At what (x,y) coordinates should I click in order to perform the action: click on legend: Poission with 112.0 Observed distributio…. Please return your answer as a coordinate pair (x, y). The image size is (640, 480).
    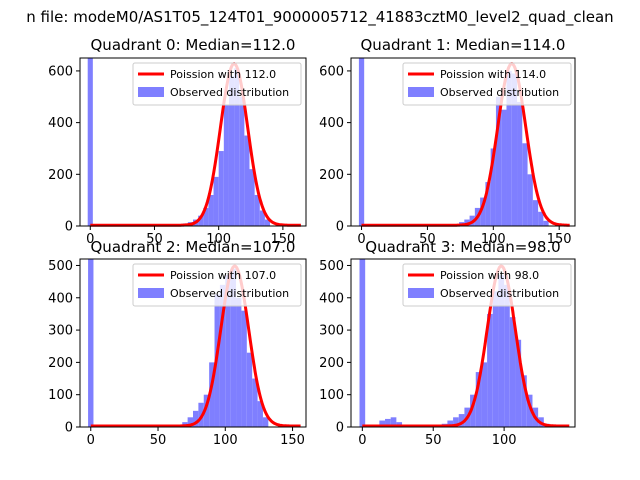
    Looking at the image, I should click on (217, 84).